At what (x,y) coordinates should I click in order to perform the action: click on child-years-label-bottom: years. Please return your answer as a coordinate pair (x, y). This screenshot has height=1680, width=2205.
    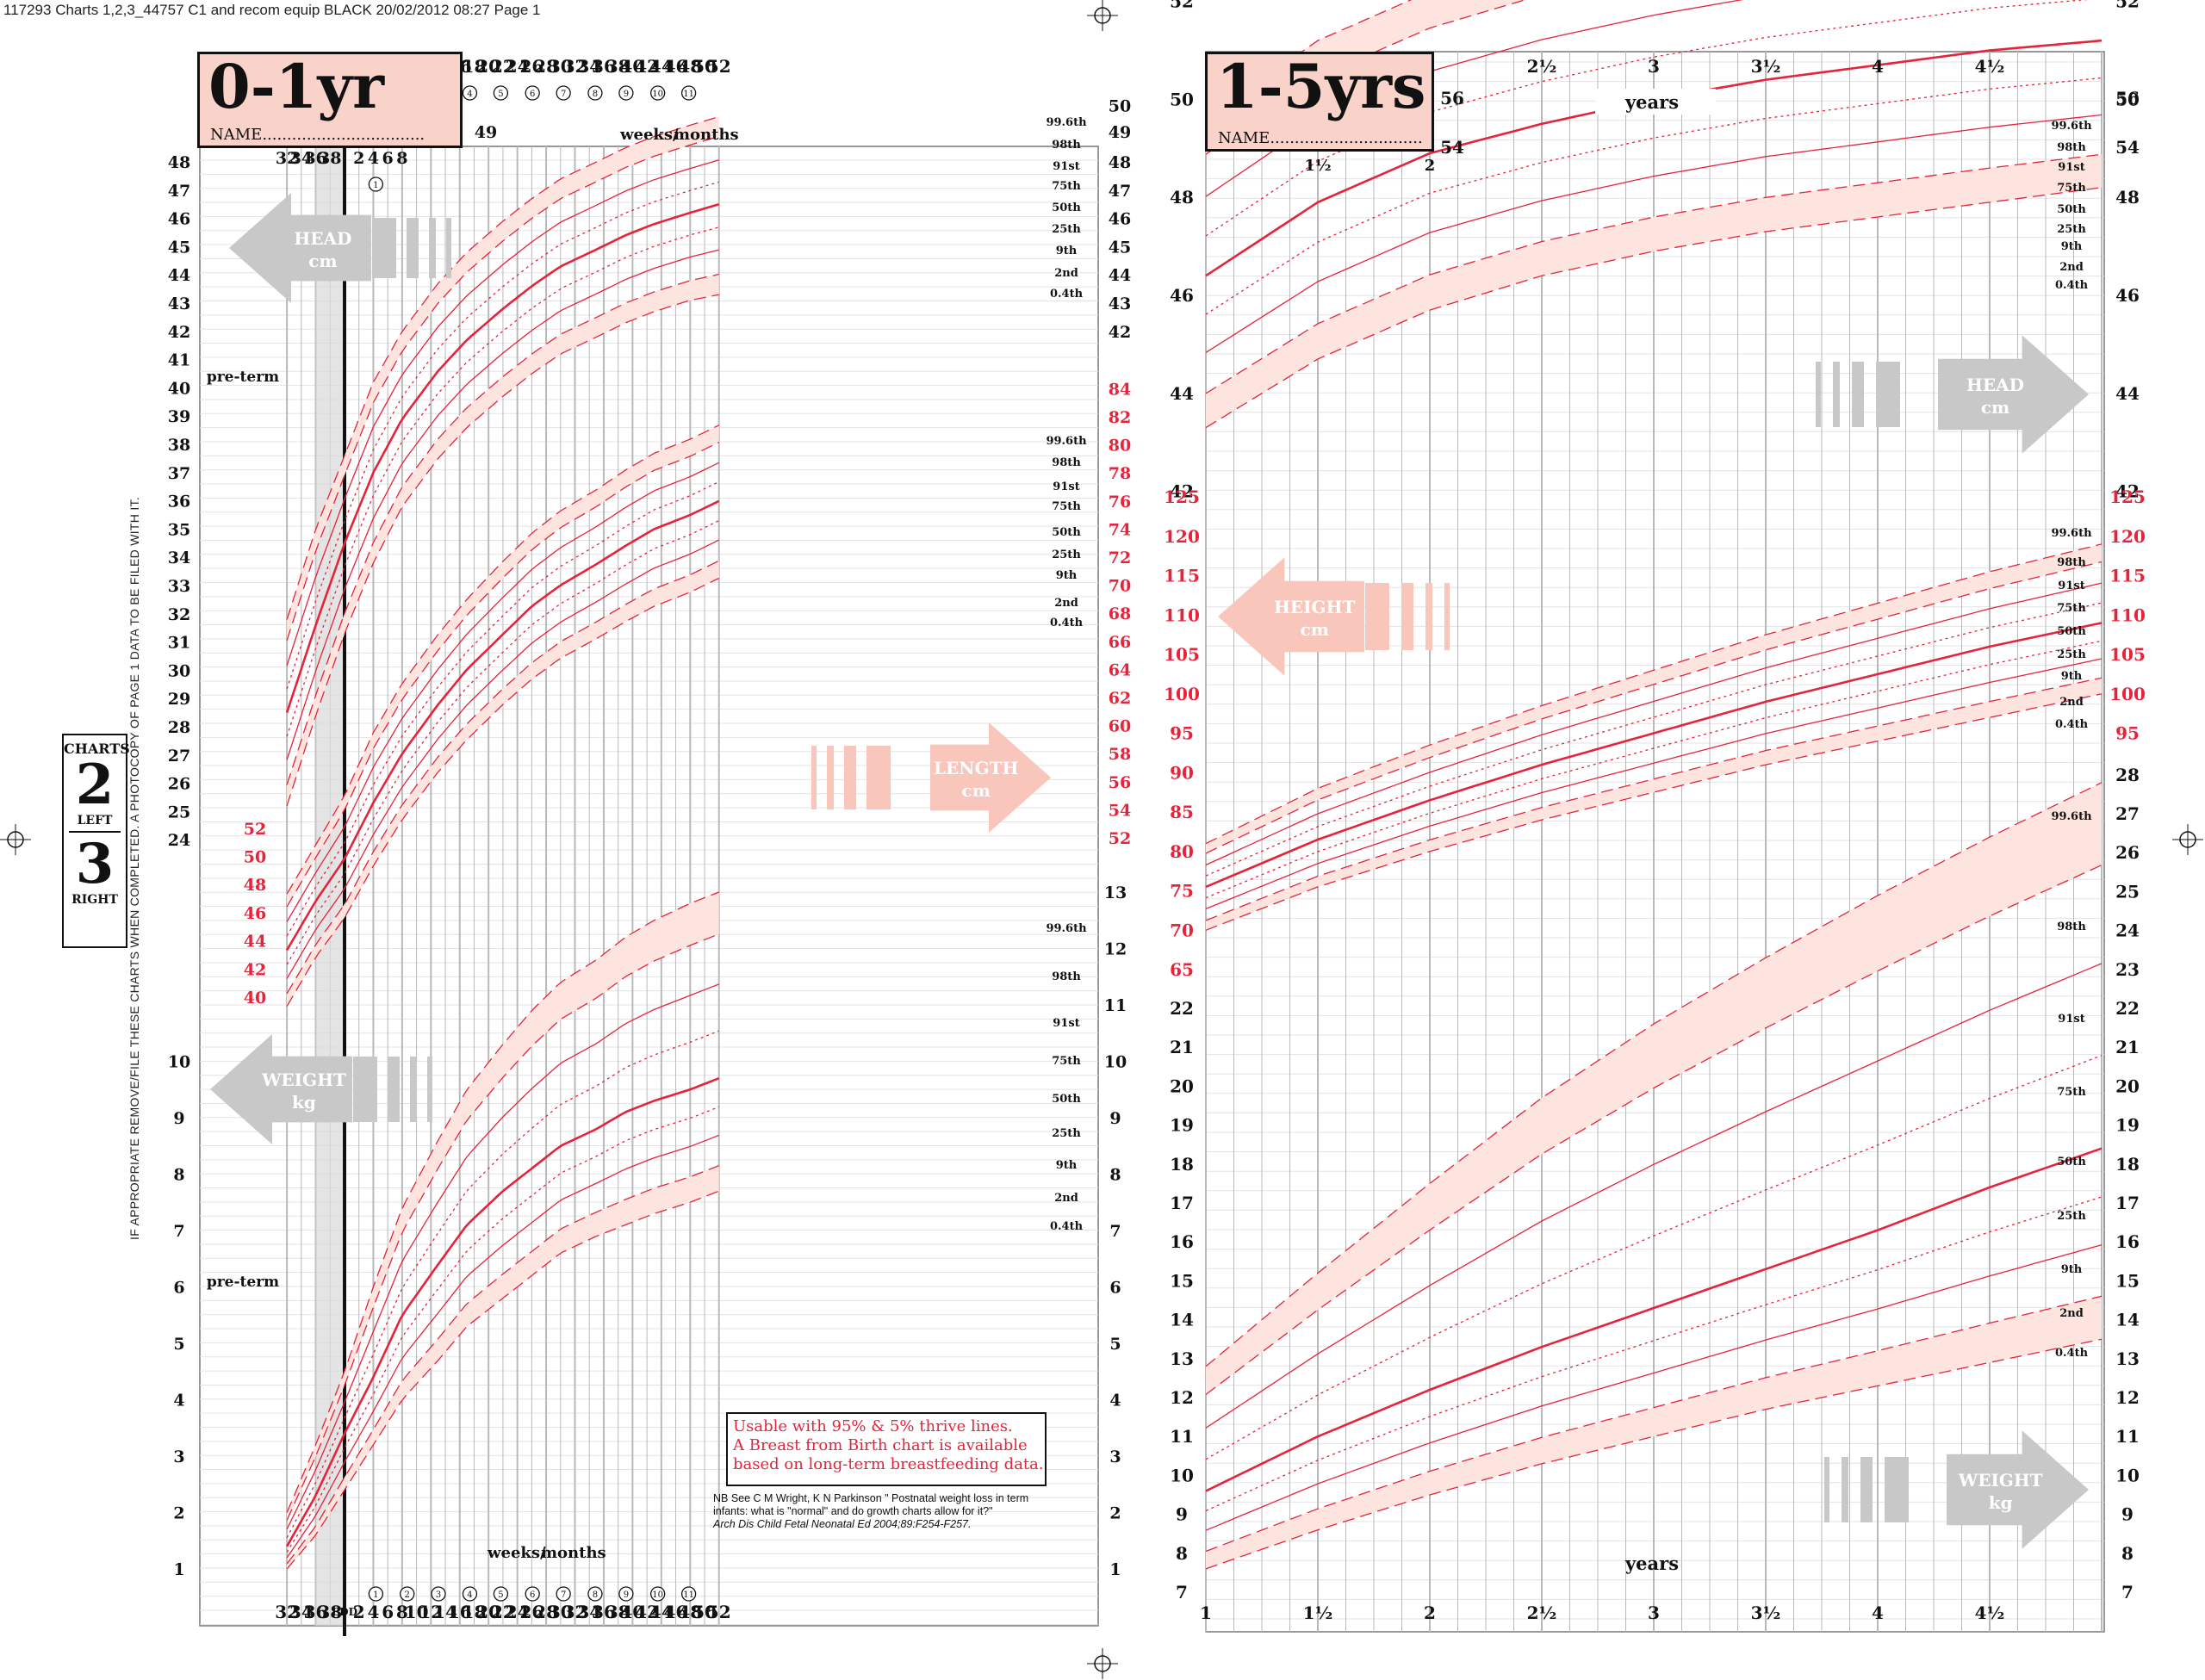
    Looking at the image, I should click on (1652, 1564).